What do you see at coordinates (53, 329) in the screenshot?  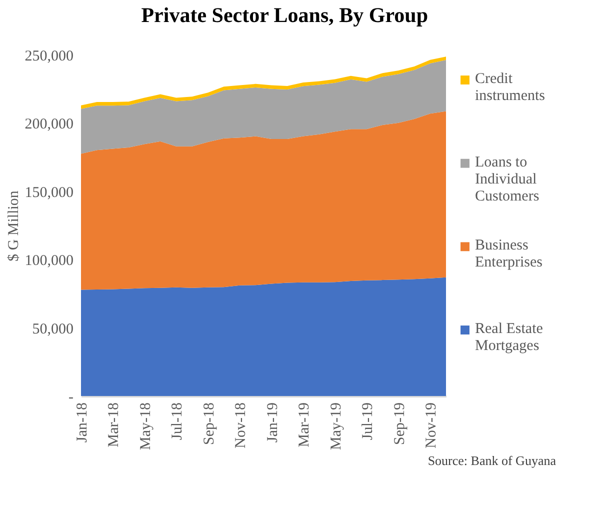 I see `y-tick-label: 50,000` at bounding box center [53, 329].